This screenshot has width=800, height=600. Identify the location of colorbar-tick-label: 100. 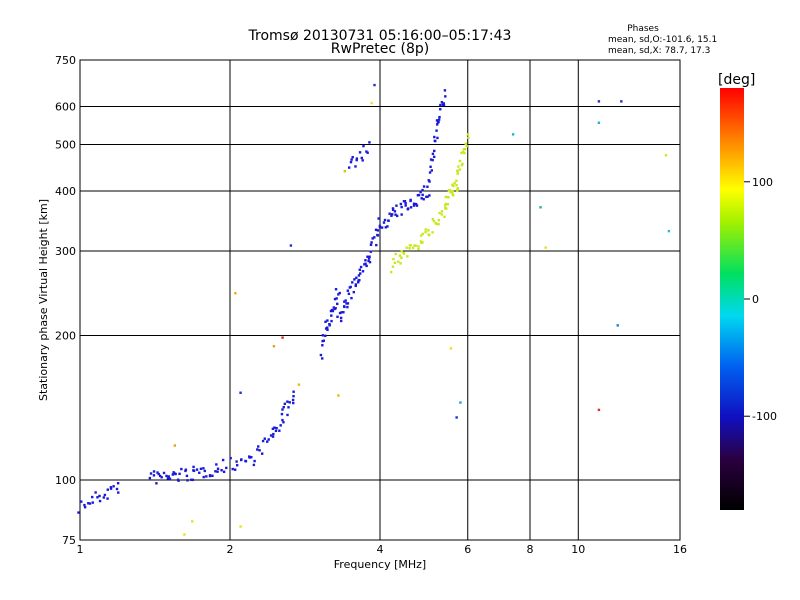
(762, 182).